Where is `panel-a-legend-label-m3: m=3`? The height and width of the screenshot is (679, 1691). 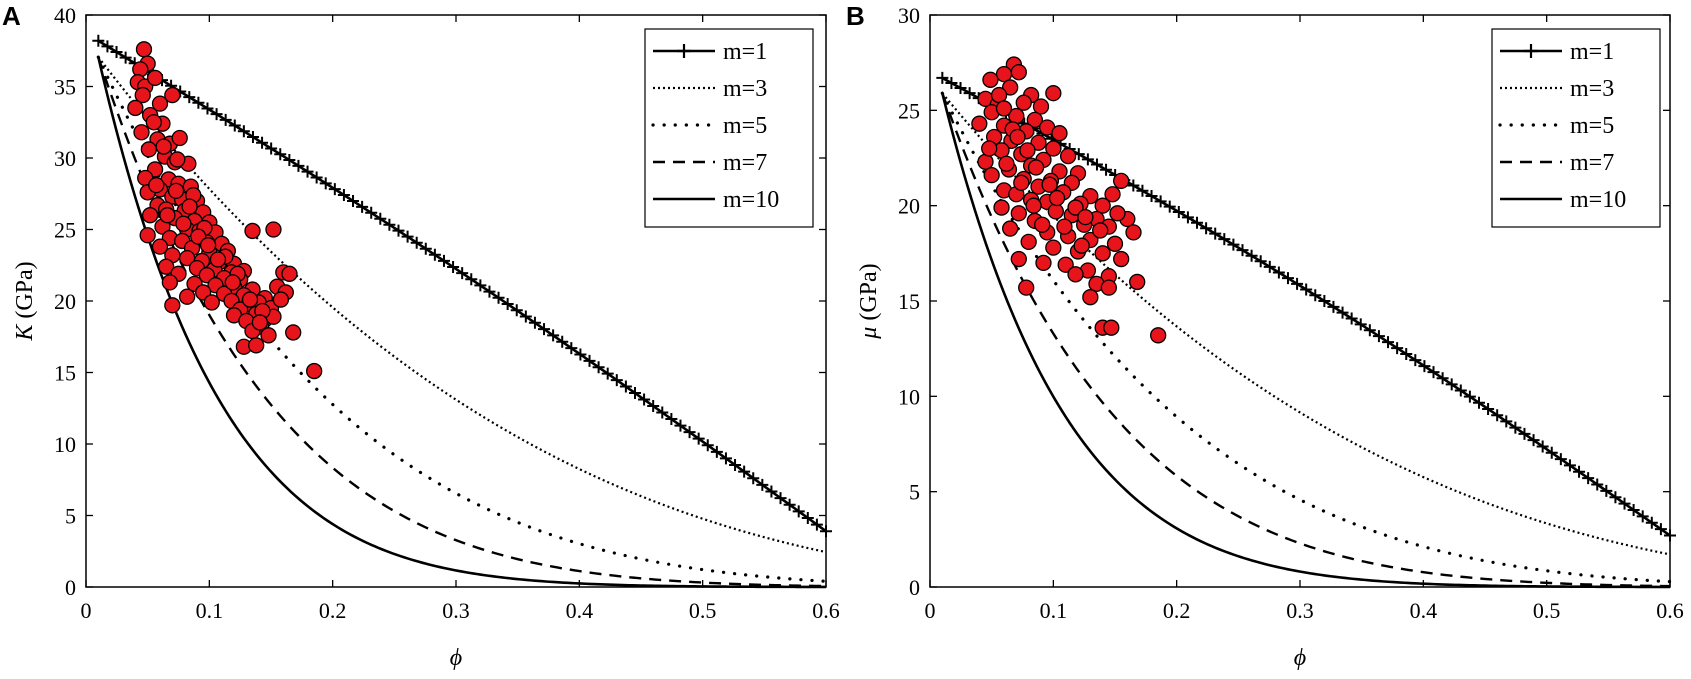 panel-a-legend-label-m3: m=3 is located at coordinates (745, 89).